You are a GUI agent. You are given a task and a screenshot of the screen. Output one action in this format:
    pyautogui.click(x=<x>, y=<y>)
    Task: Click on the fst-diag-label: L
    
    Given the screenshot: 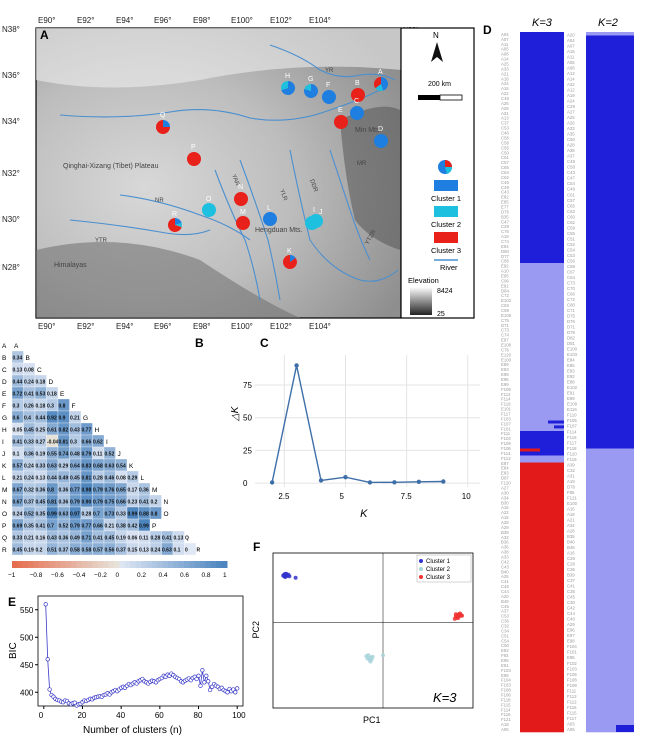 What is the action you would take?
    pyautogui.click(x=143, y=478)
    